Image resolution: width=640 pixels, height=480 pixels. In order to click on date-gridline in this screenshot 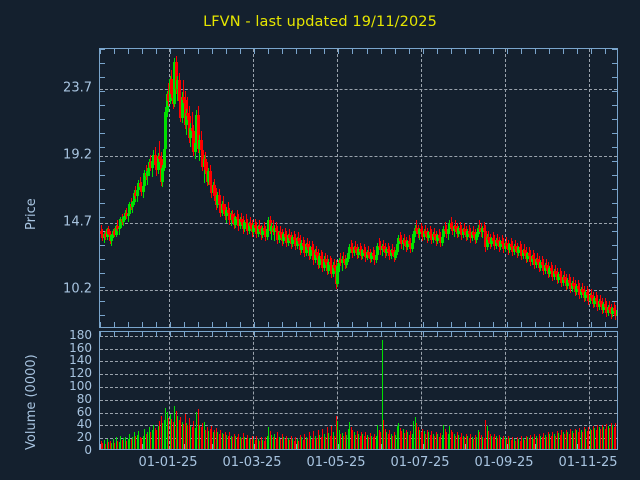, I will do `click(505, 390)`.